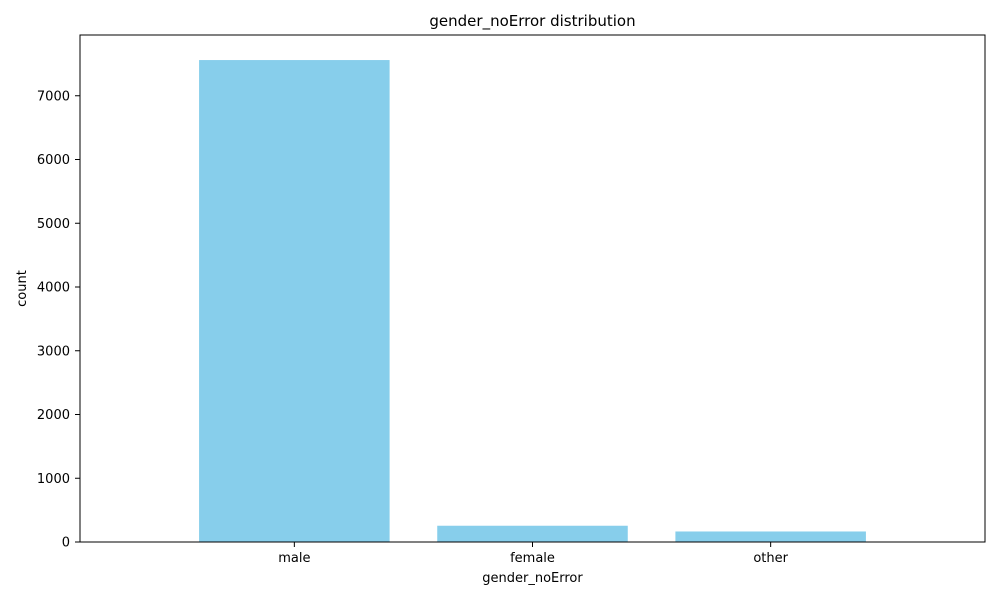 The height and width of the screenshot is (604, 1000). I want to click on x-axis-label: gender_noError, so click(532, 578).